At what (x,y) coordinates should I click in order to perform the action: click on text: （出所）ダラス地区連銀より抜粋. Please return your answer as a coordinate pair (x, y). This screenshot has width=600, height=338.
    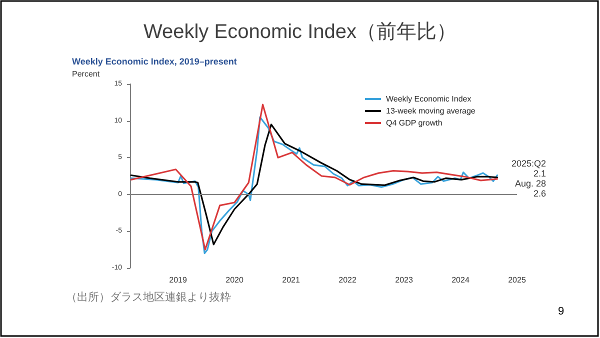
    Looking at the image, I should click on (148, 297).